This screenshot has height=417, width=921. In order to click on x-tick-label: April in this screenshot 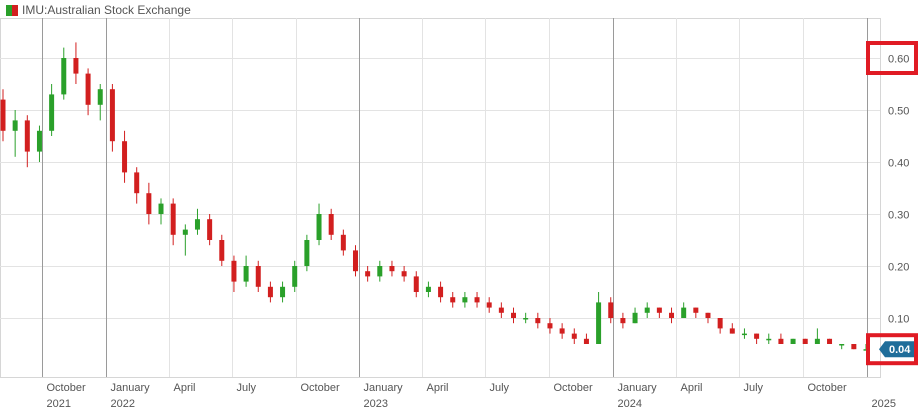, I will do `click(185, 388)`.